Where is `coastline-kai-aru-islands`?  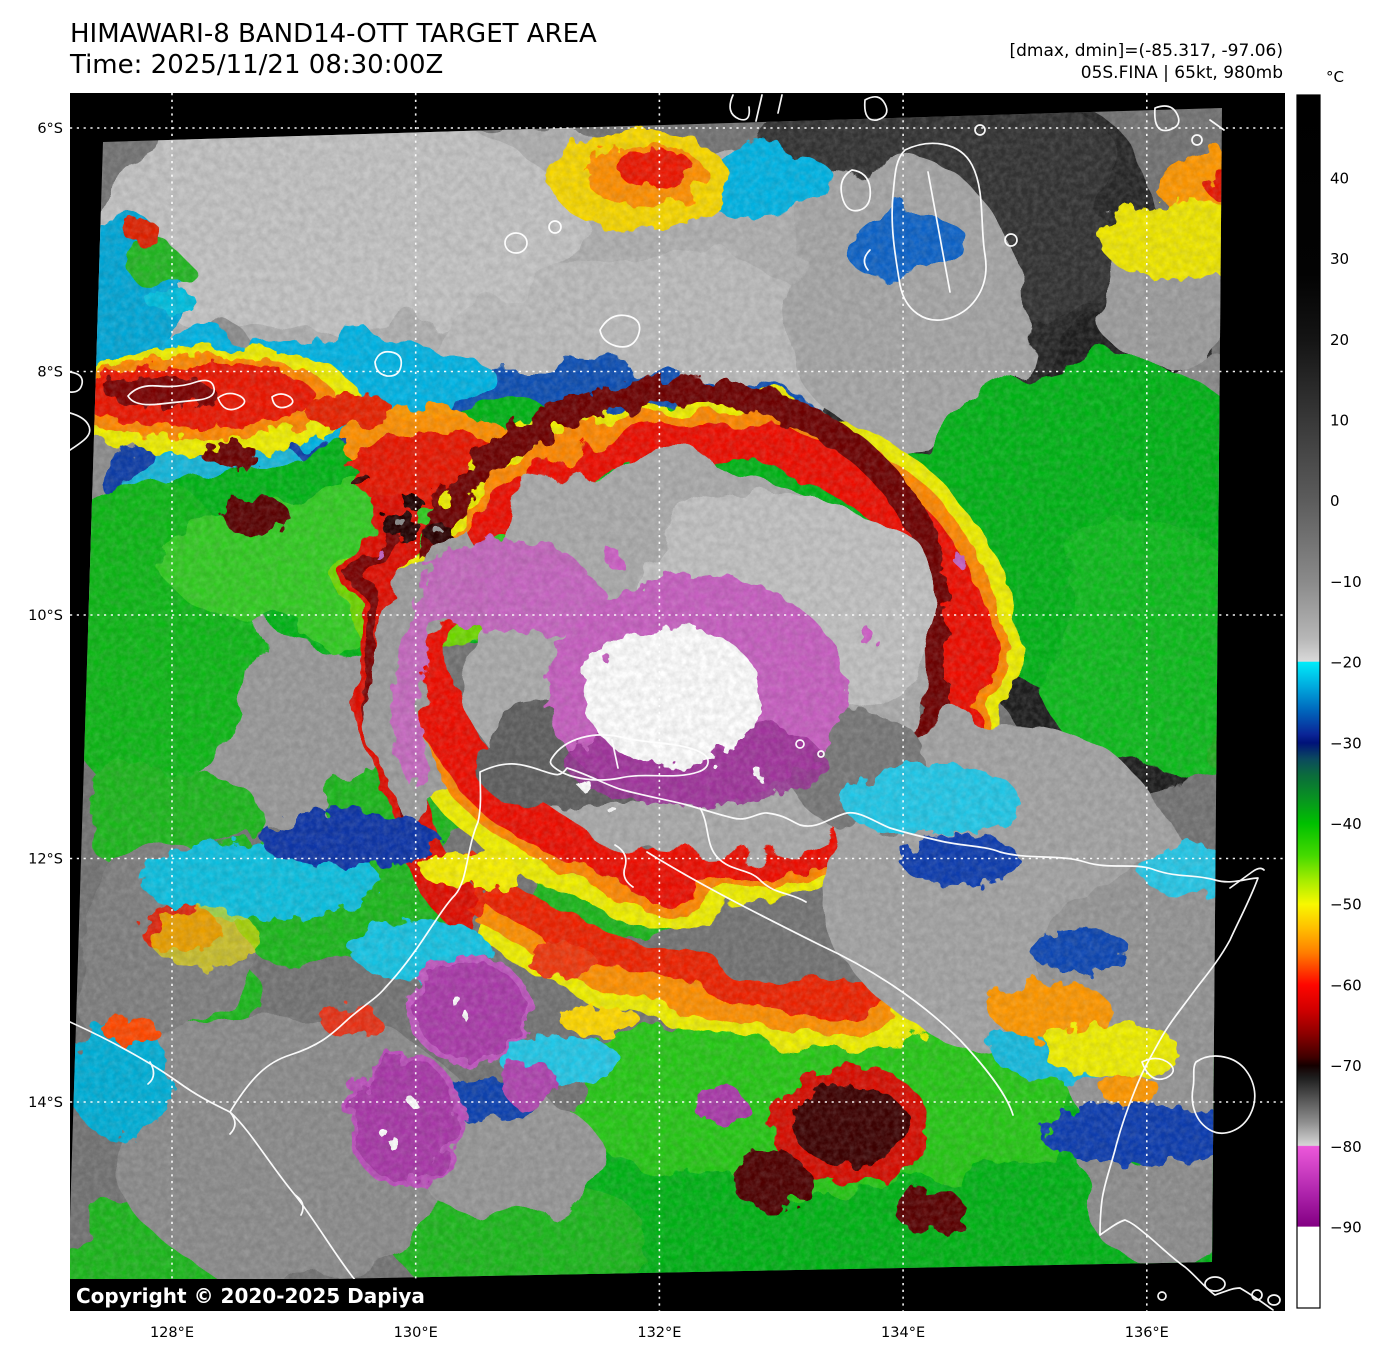 coastline-kai-aru-islands is located at coordinates (929, 208).